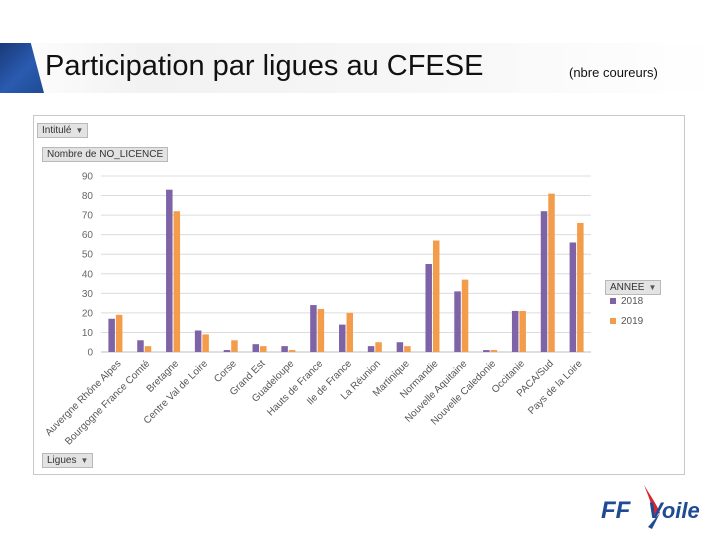 Image resolution: width=720 pixels, height=540 pixels. I want to click on legend-label-2018: 2018, so click(632, 301).